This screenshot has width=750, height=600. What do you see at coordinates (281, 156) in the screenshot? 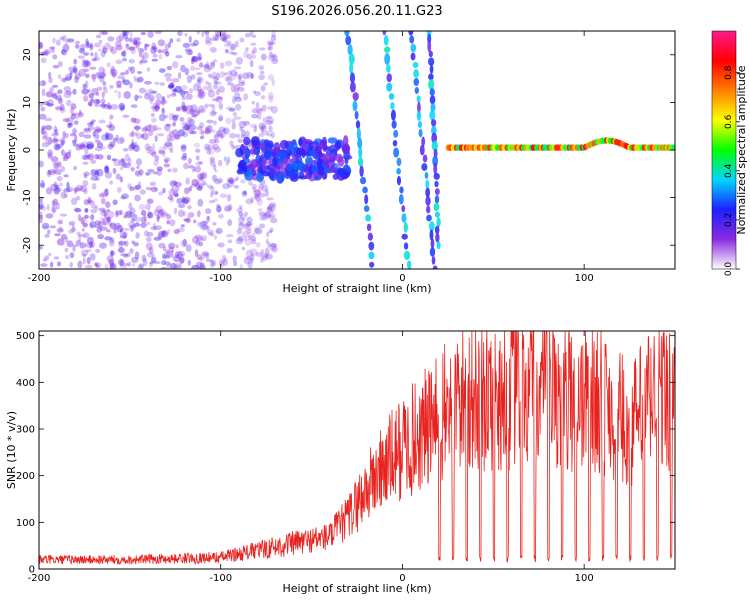
I see `spectrogram-band-cell` at bounding box center [281, 156].